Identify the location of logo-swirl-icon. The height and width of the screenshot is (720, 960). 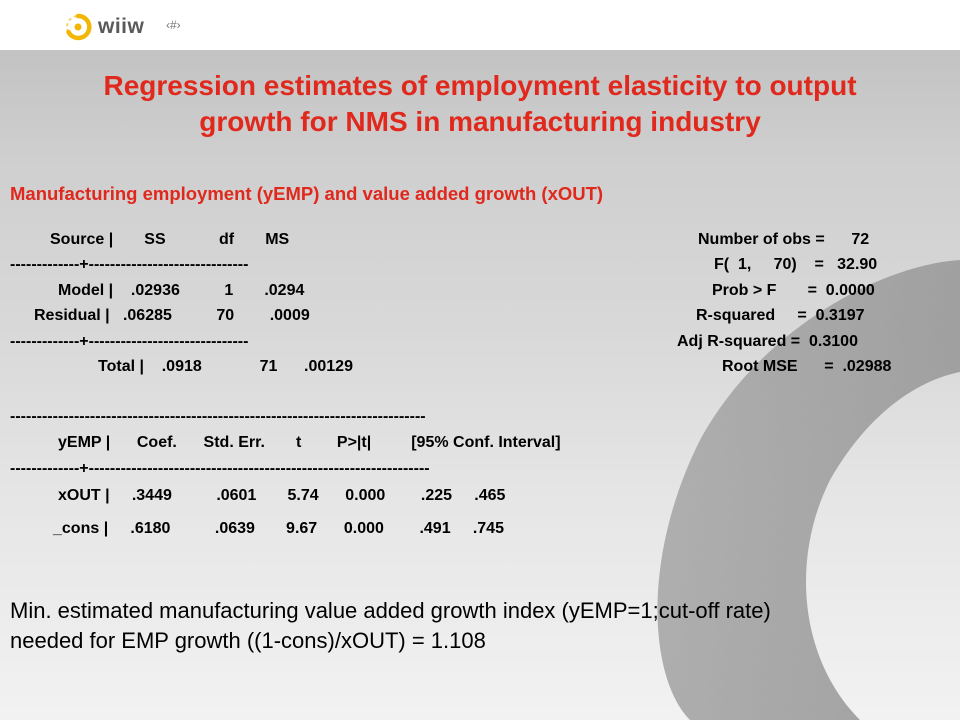
(79, 27).